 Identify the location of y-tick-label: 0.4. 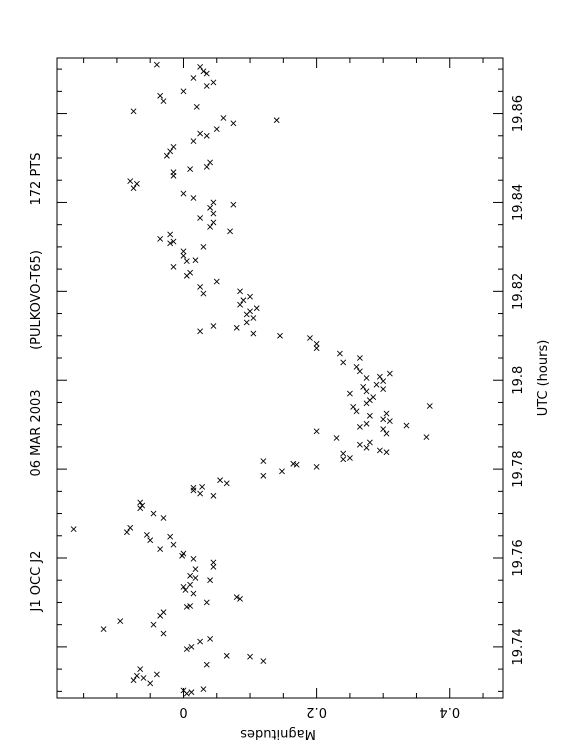
(449, 711).